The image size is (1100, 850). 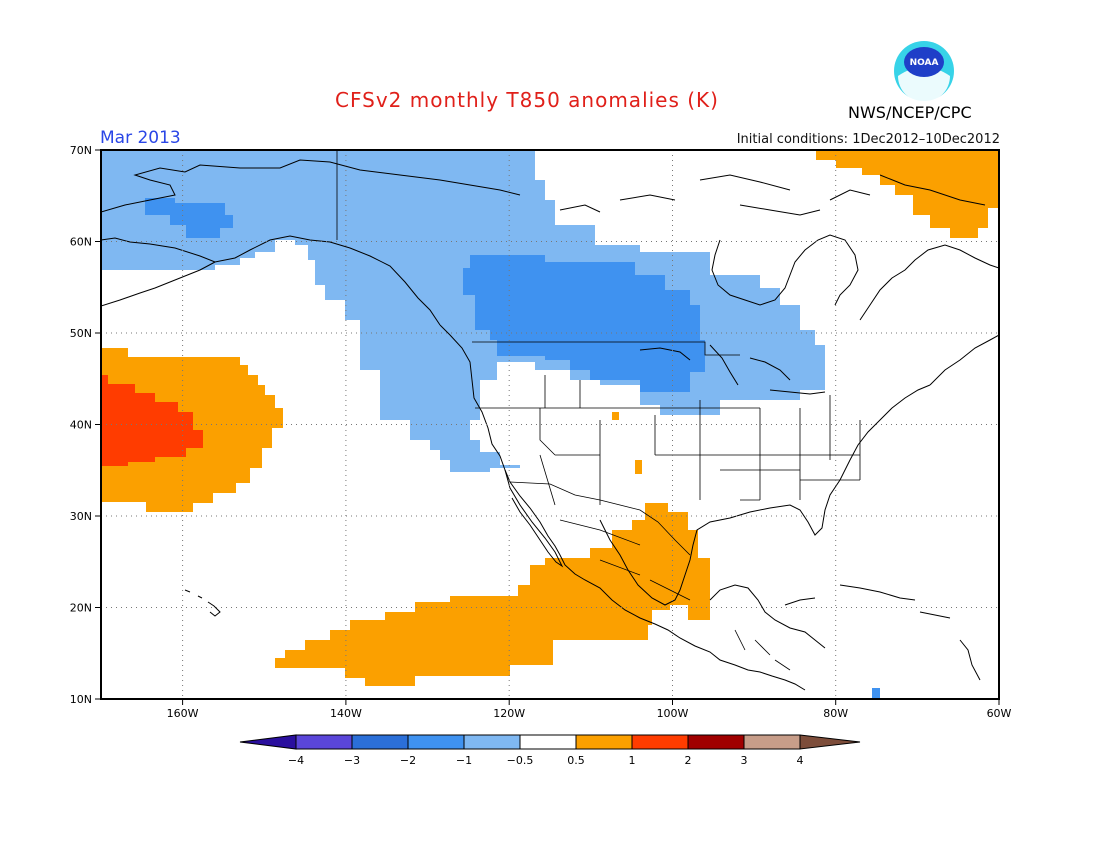 What do you see at coordinates (732, 369) in the screenshot?
I see `great-lakes` at bounding box center [732, 369].